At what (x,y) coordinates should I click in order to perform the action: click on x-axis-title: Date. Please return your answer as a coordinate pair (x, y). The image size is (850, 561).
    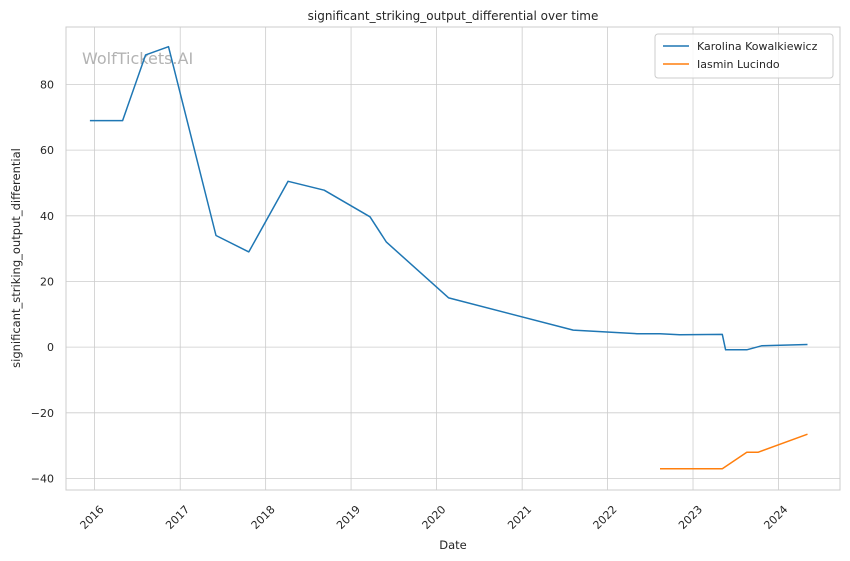
    Looking at the image, I should click on (453, 545).